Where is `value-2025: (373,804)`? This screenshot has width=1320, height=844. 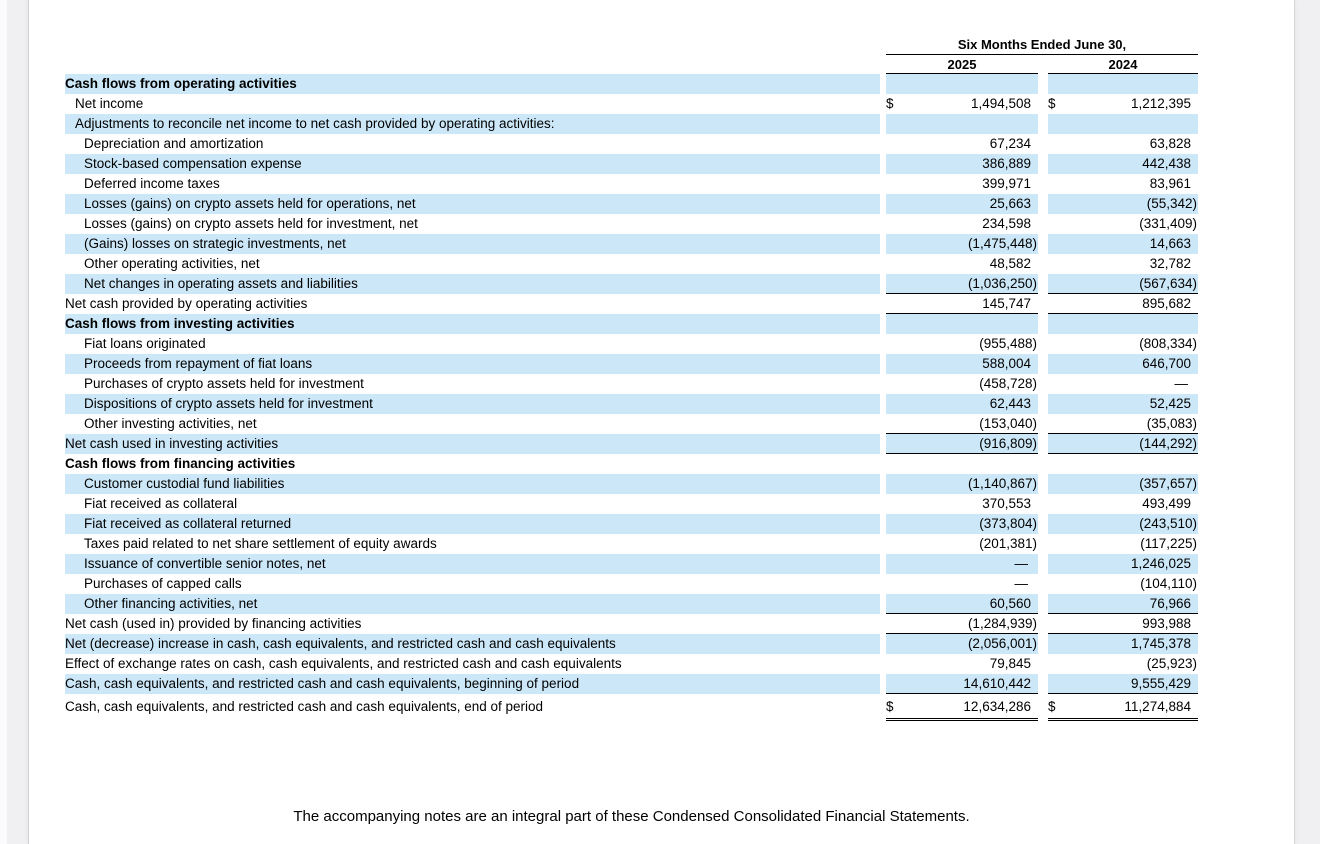 value-2025: (373,804) is located at coordinates (969, 523).